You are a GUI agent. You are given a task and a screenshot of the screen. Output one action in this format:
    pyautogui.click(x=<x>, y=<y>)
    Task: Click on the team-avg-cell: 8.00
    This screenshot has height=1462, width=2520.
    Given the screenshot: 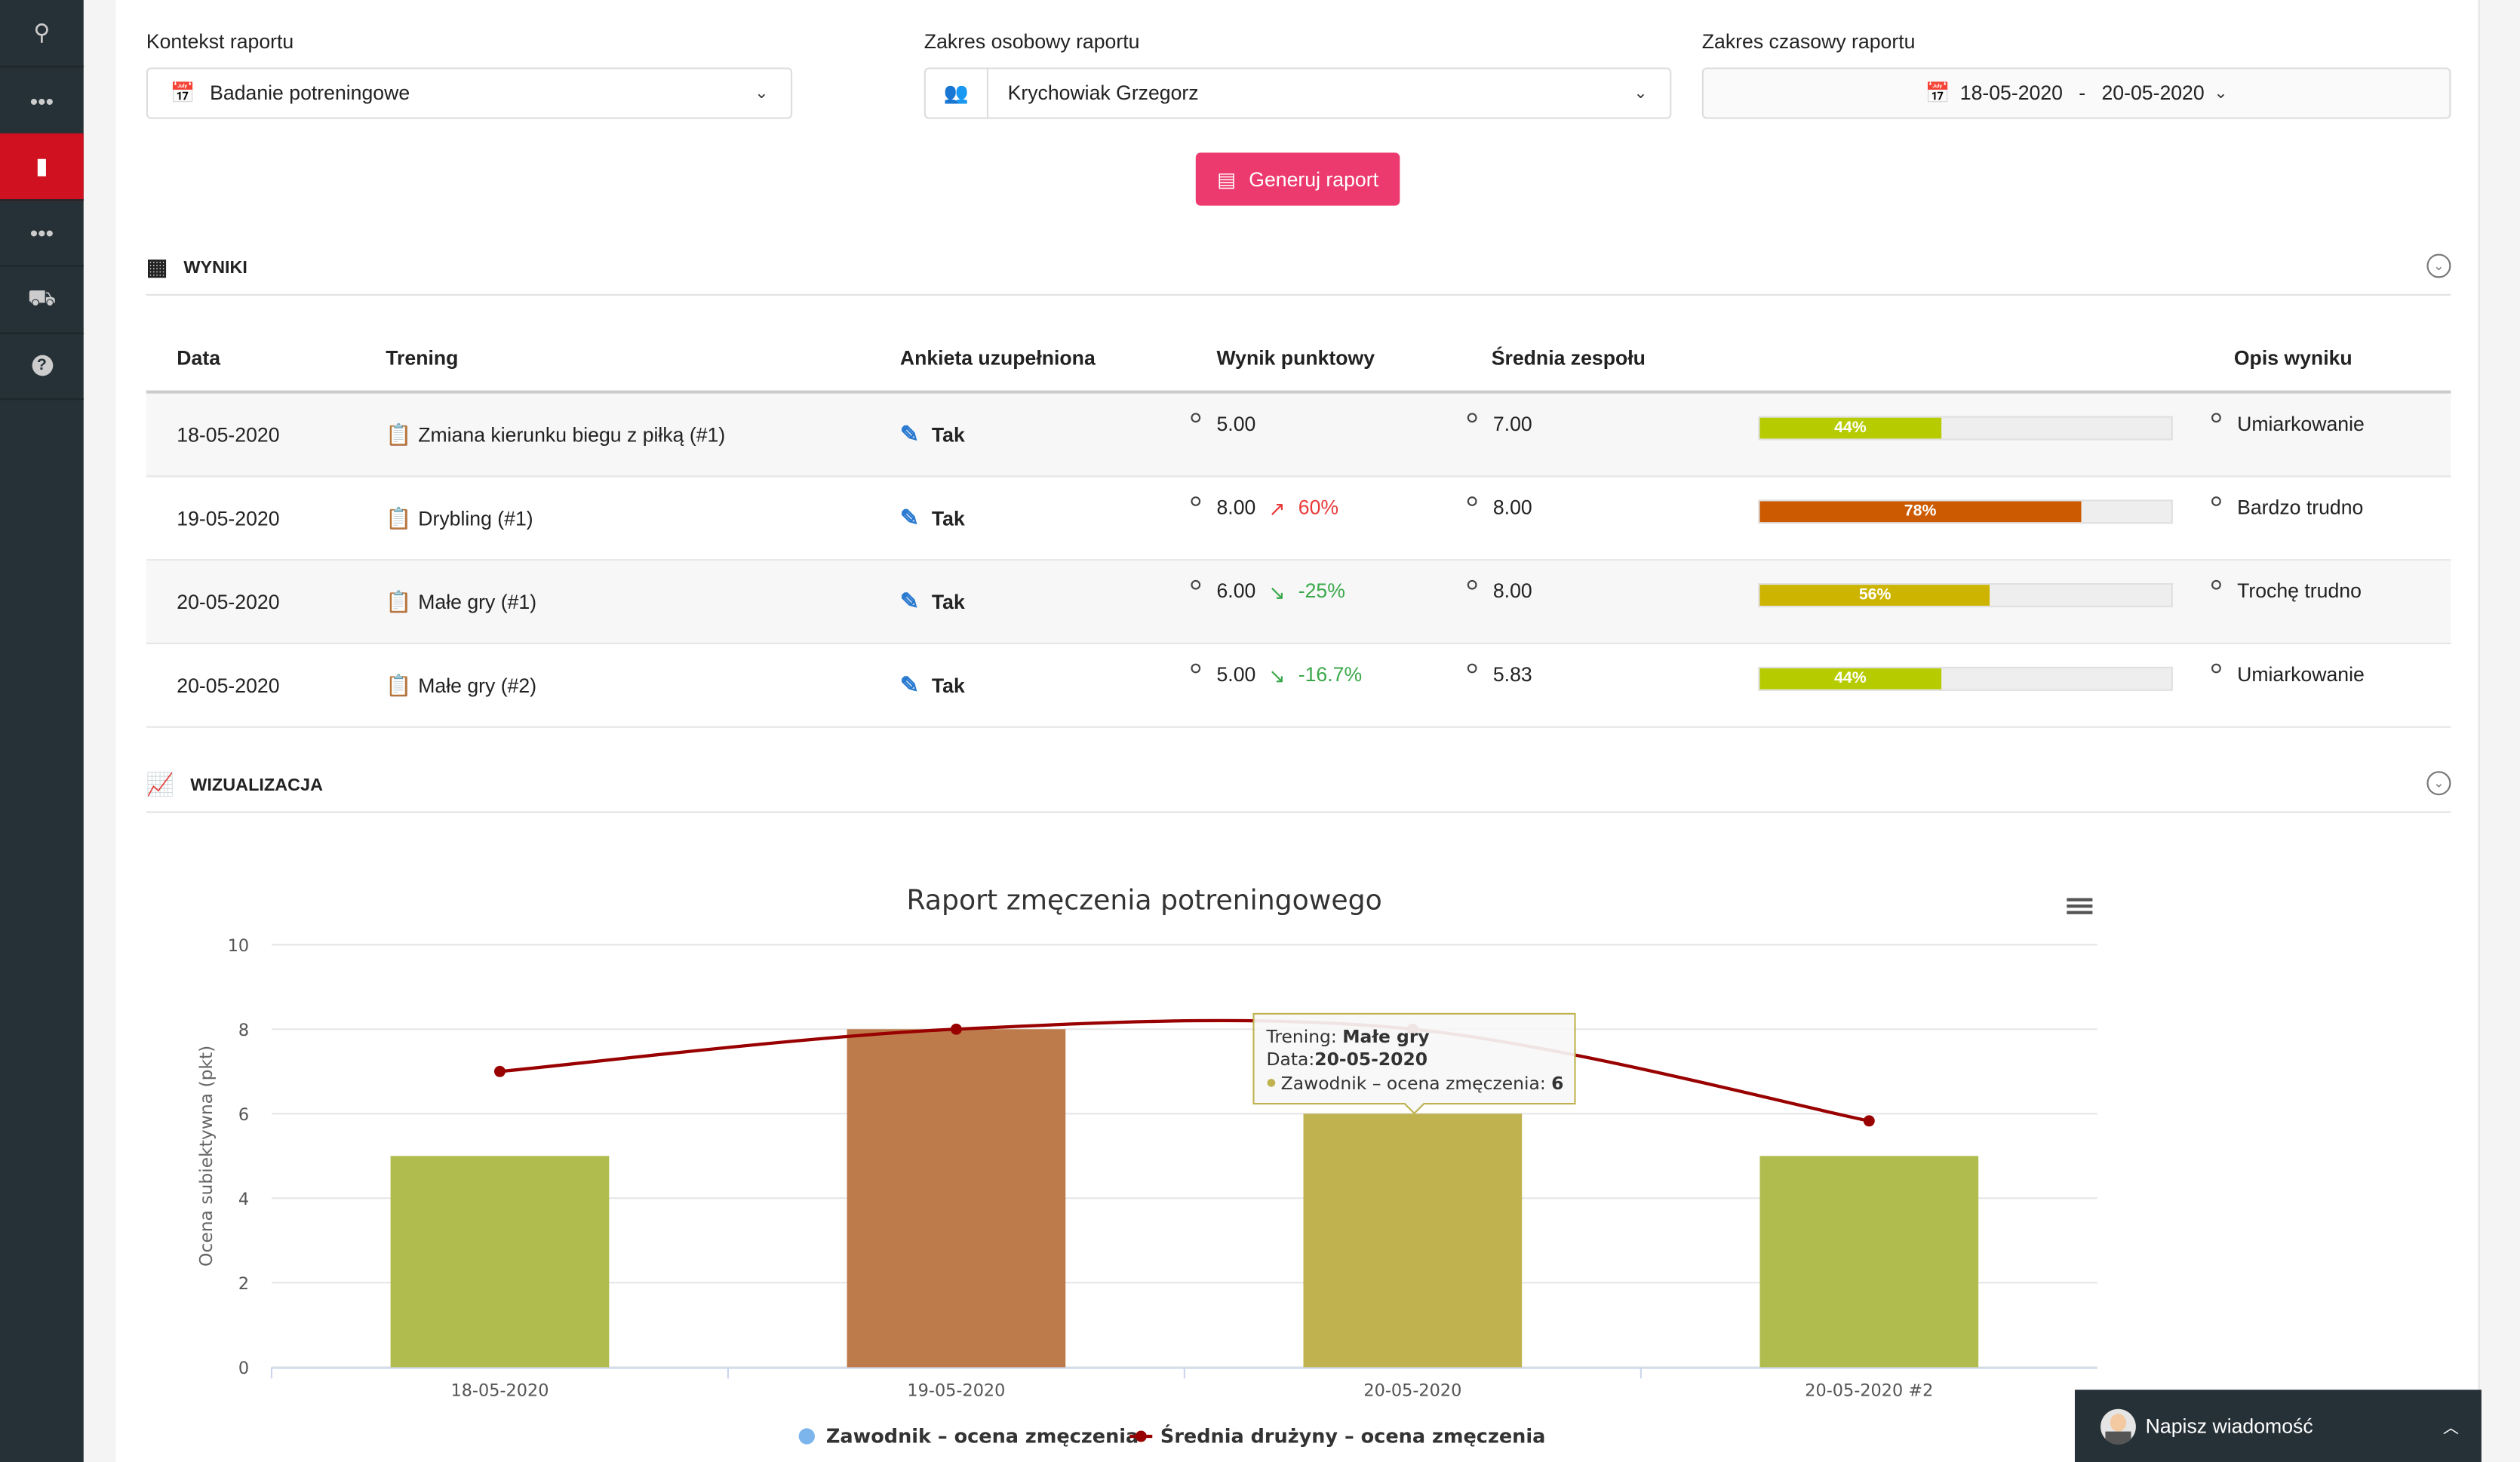 What is the action you would take?
    pyautogui.click(x=1499, y=498)
    